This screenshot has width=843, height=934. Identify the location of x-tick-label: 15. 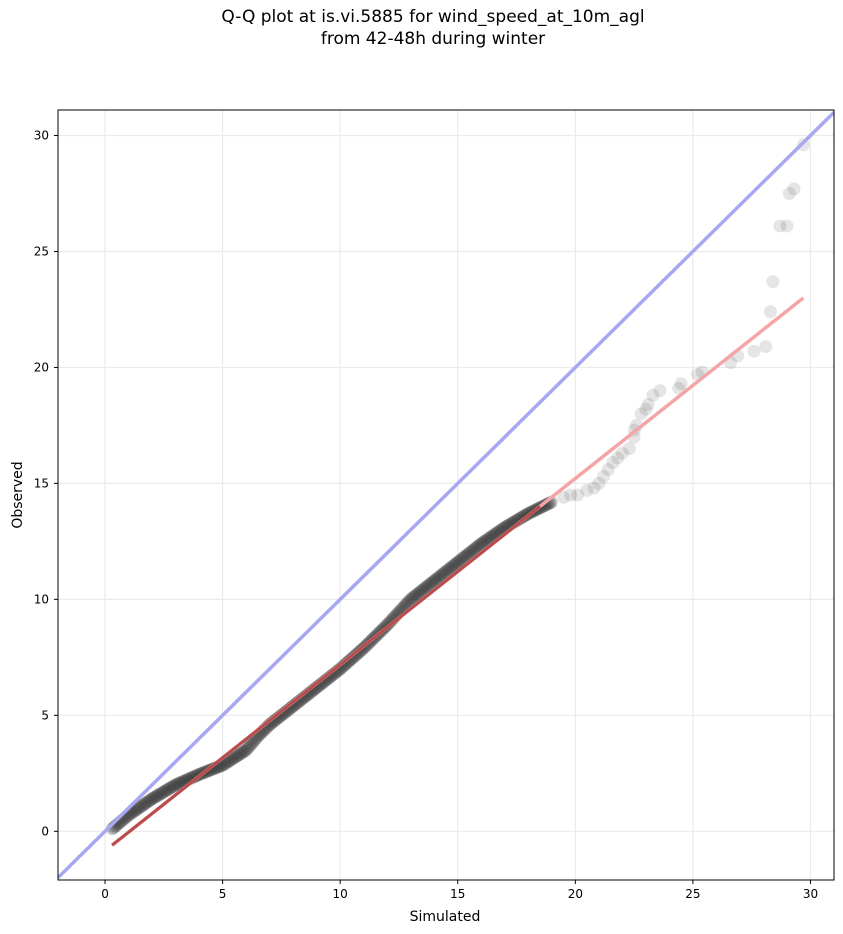
(457, 894).